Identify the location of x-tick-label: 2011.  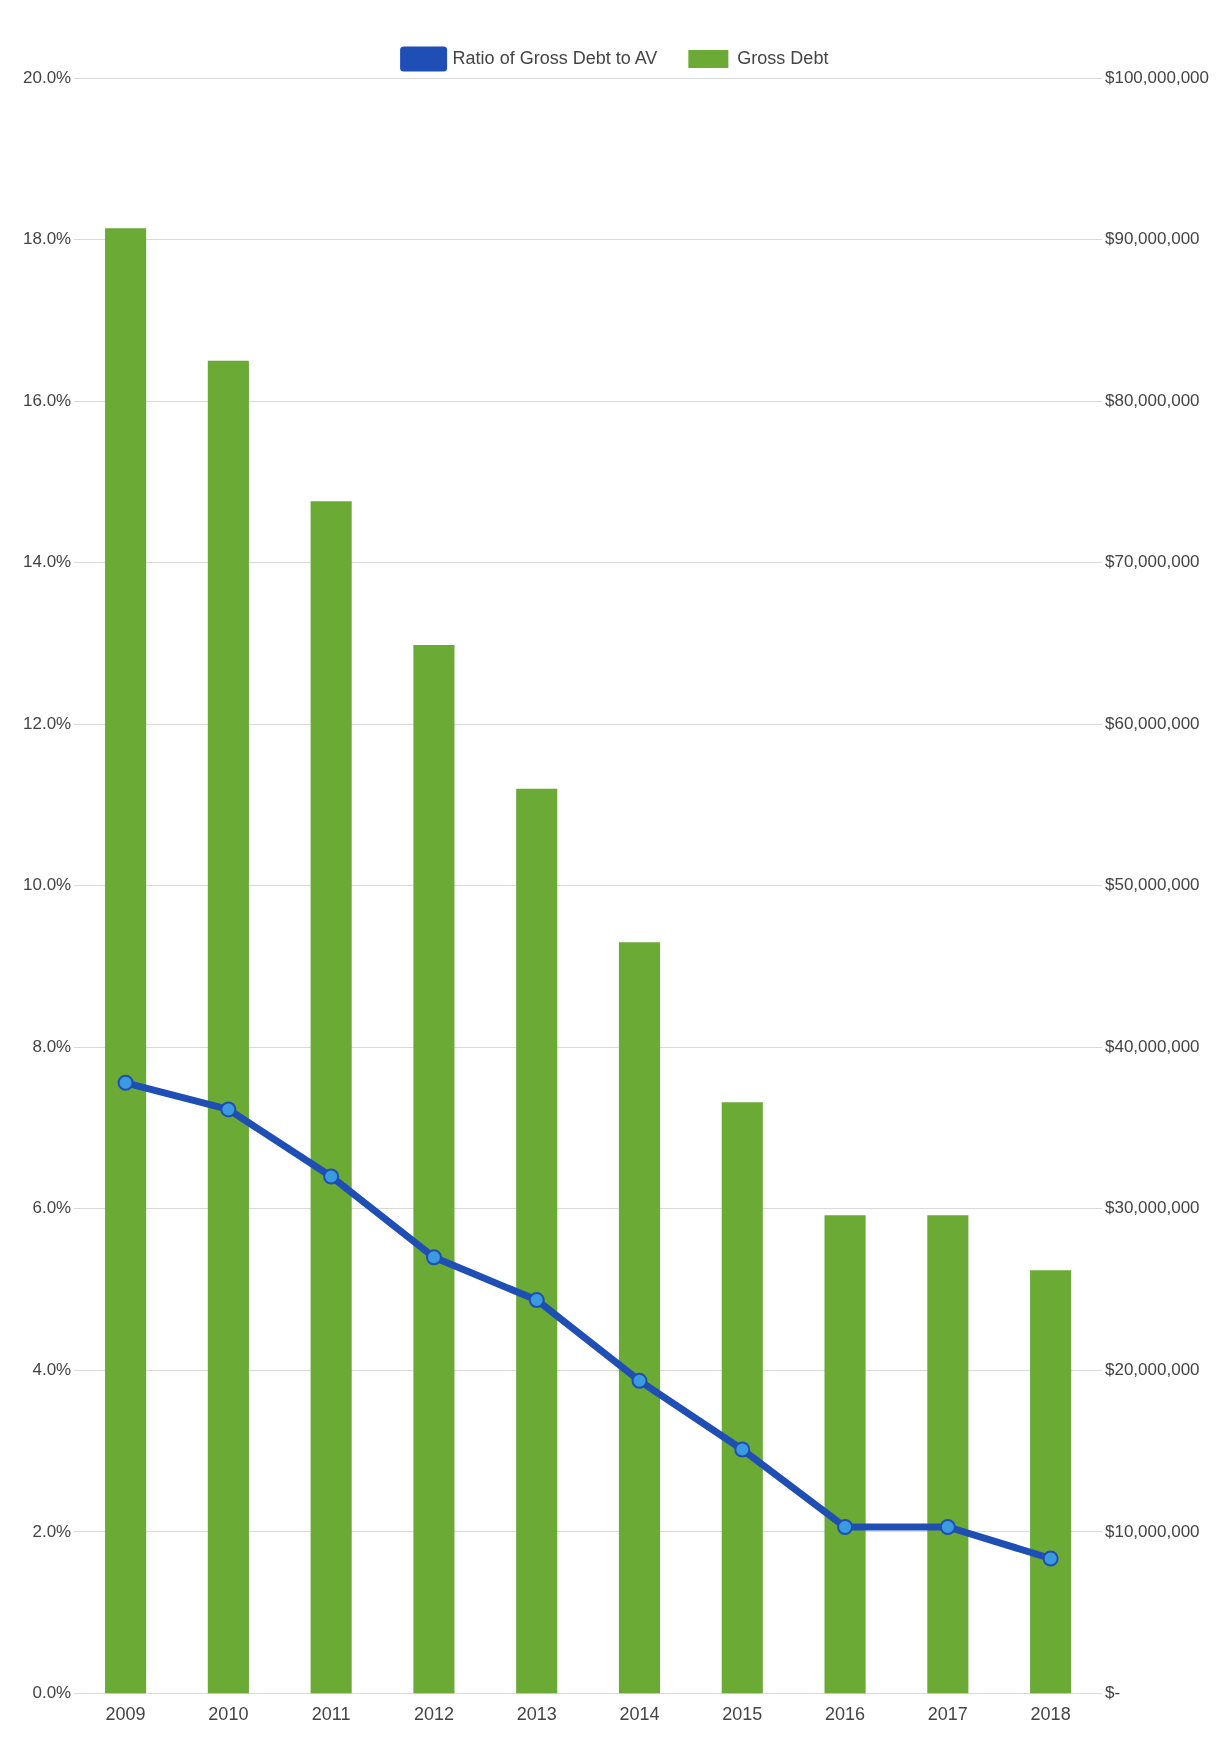
(331, 1714).